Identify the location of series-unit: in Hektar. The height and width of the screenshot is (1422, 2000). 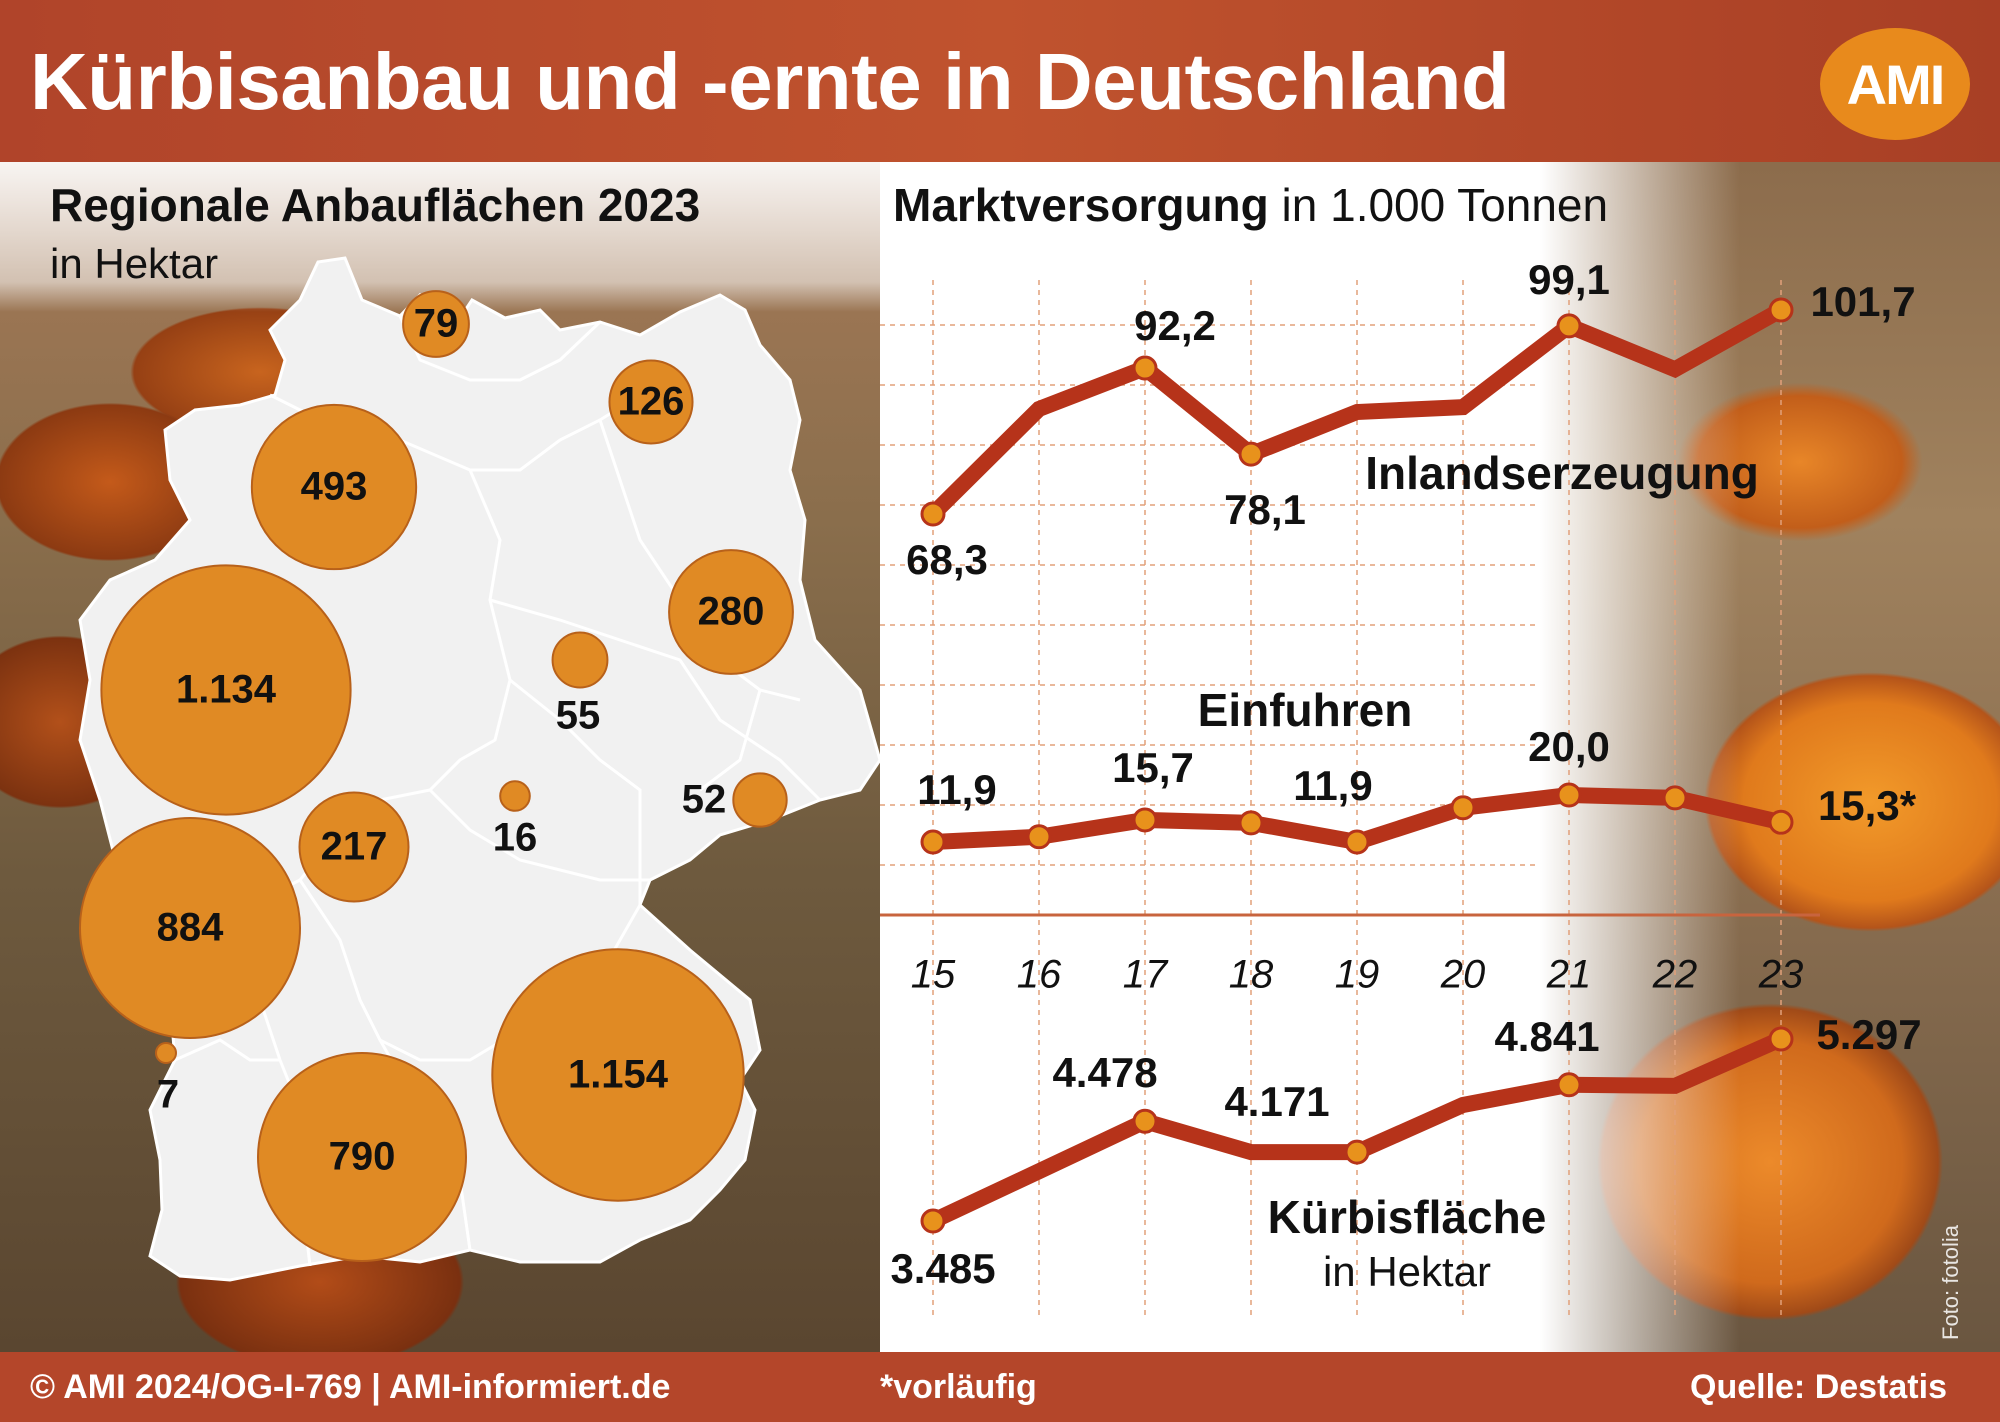
(1407, 1271).